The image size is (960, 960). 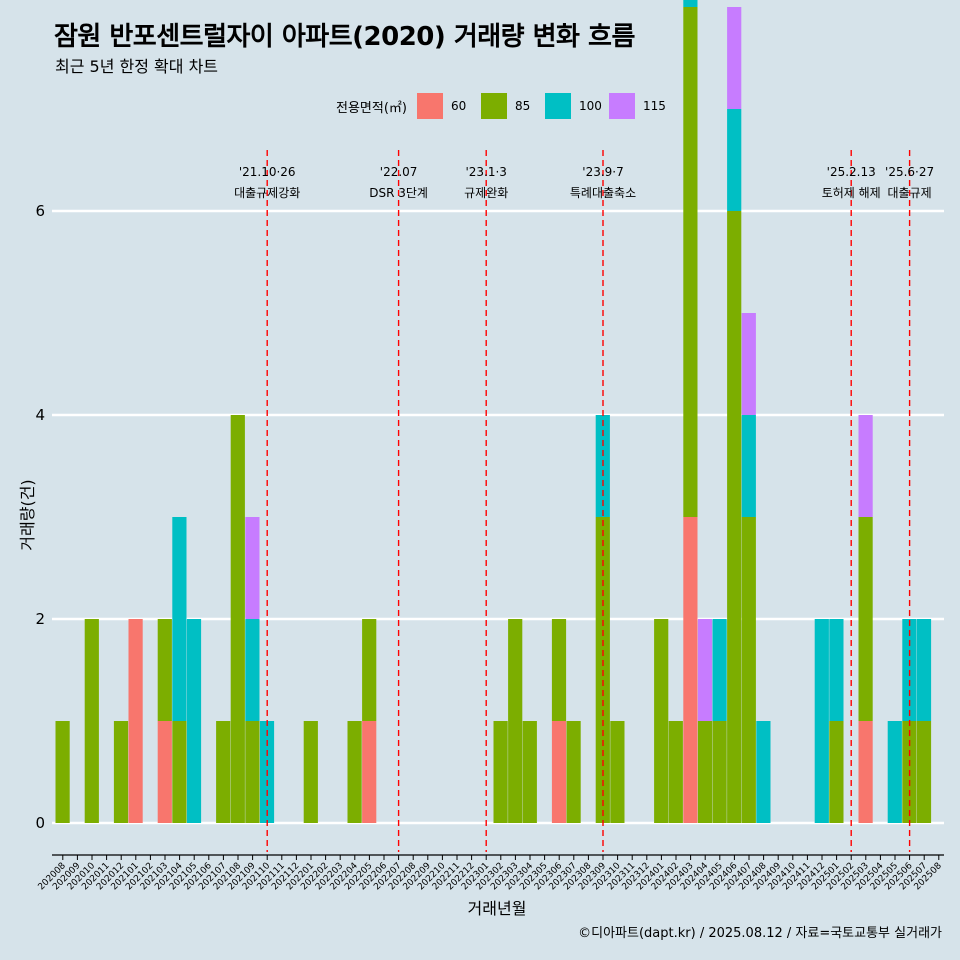 What do you see at coordinates (573, 106) in the screenshot?
I see `legend-item-100: 100` at bounding box center [573, 106].